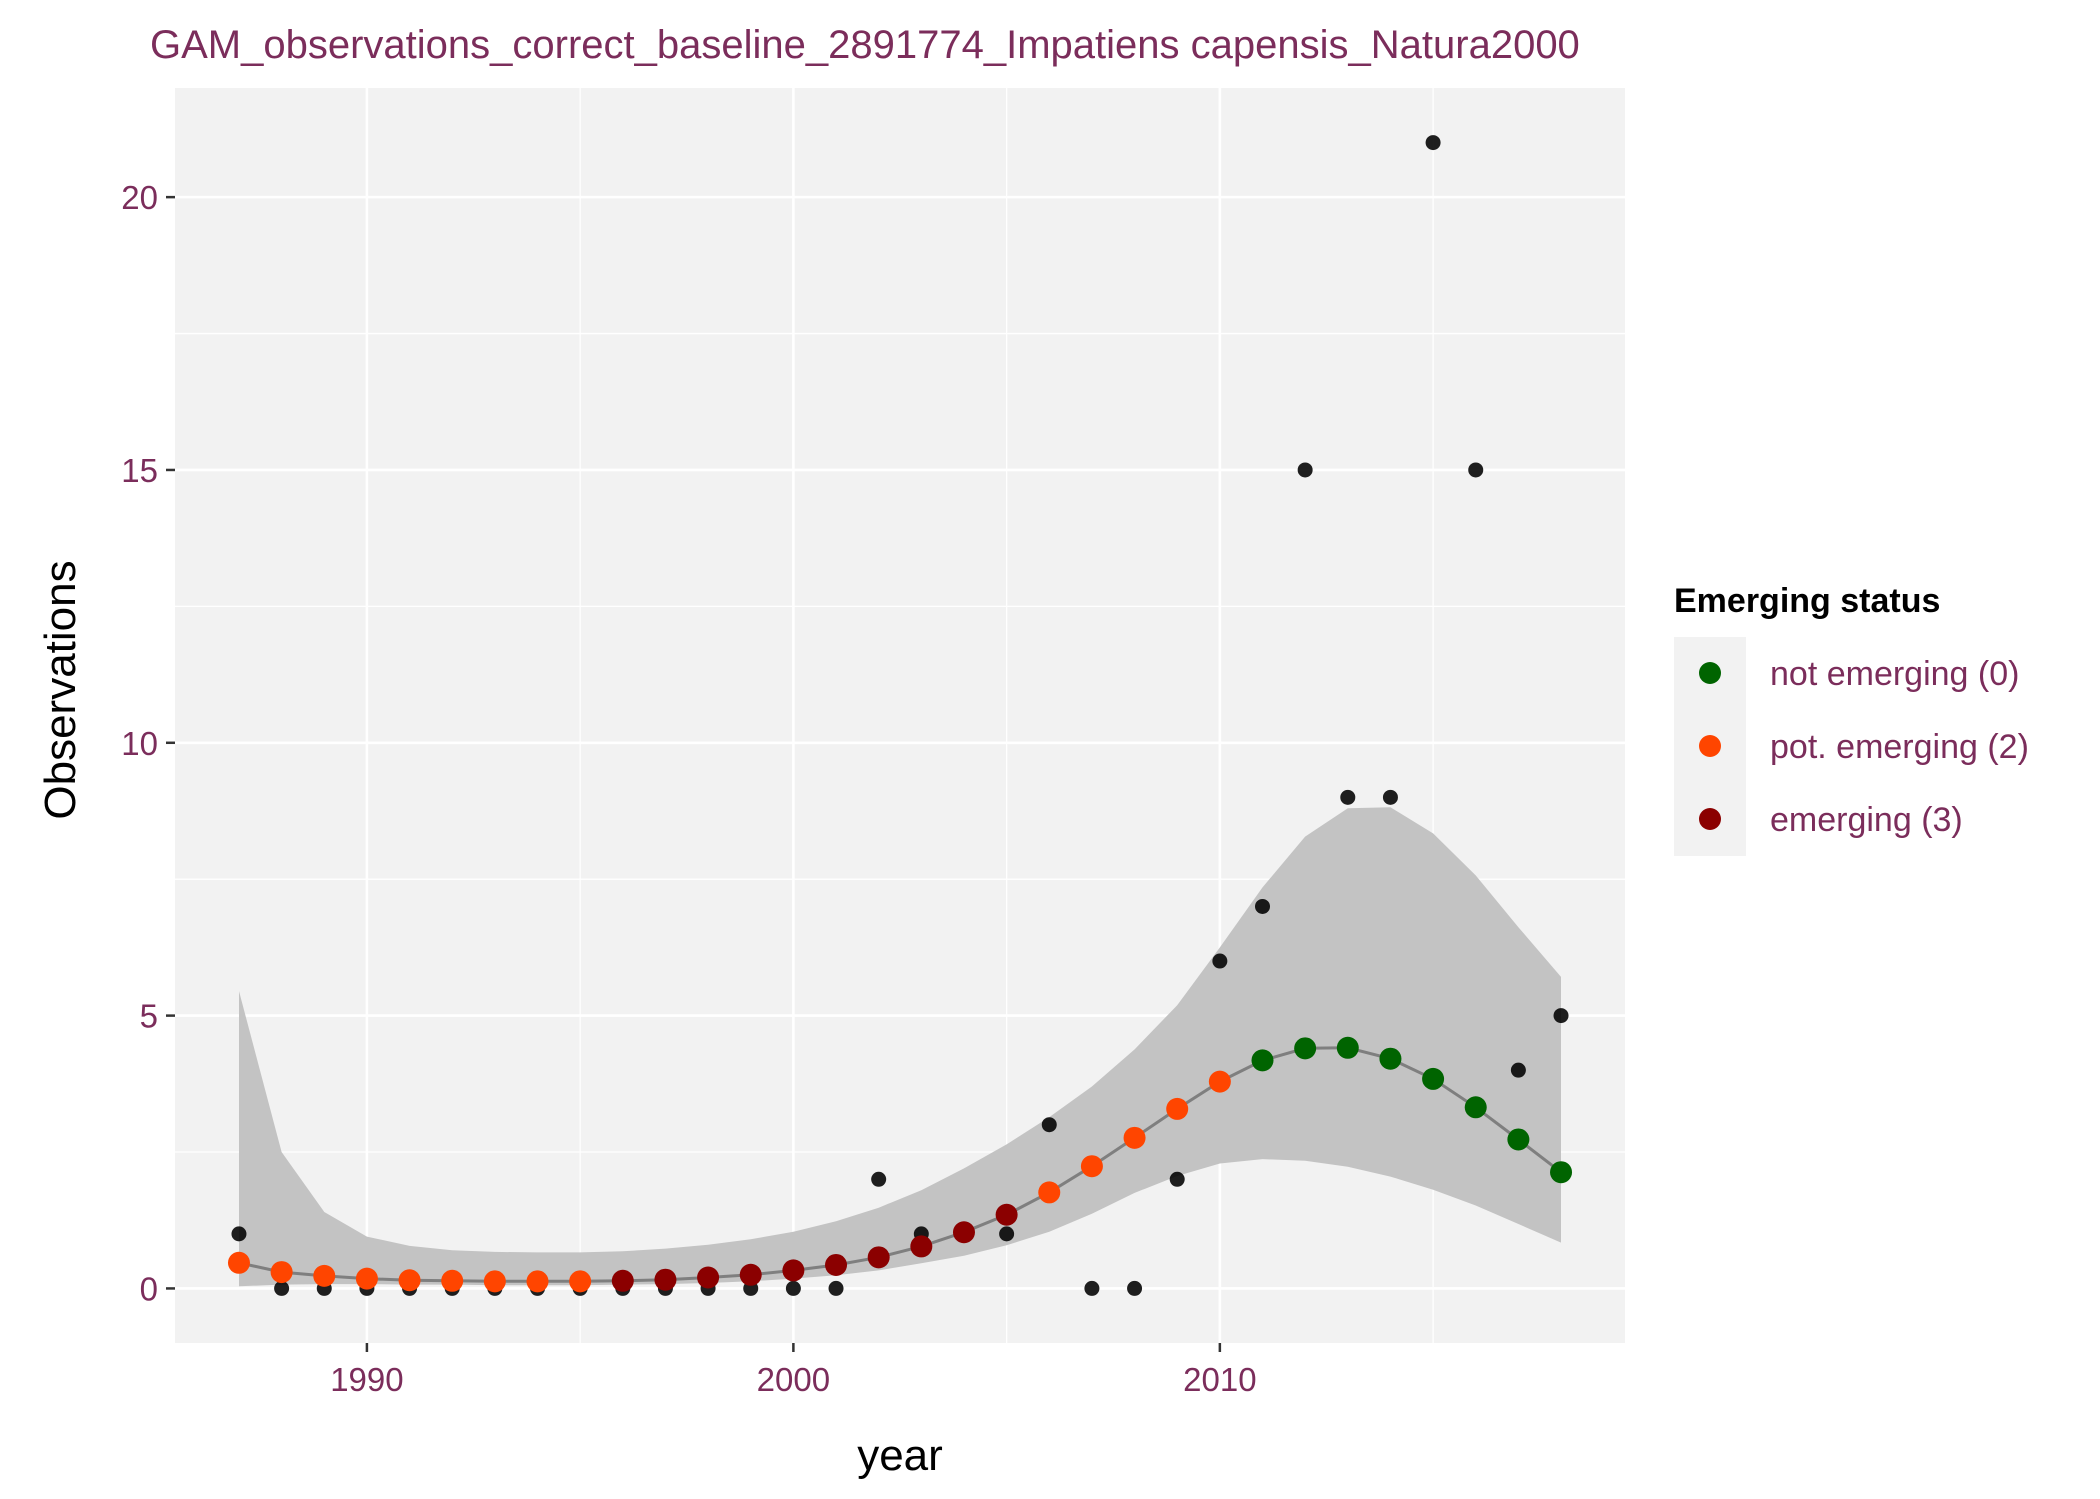 The image size is (2100, 1499). What do you see at coordinates (793, 1379) in the screenshot?
I see `x-tick-label: 2000` at bounding box center [793, 1379].